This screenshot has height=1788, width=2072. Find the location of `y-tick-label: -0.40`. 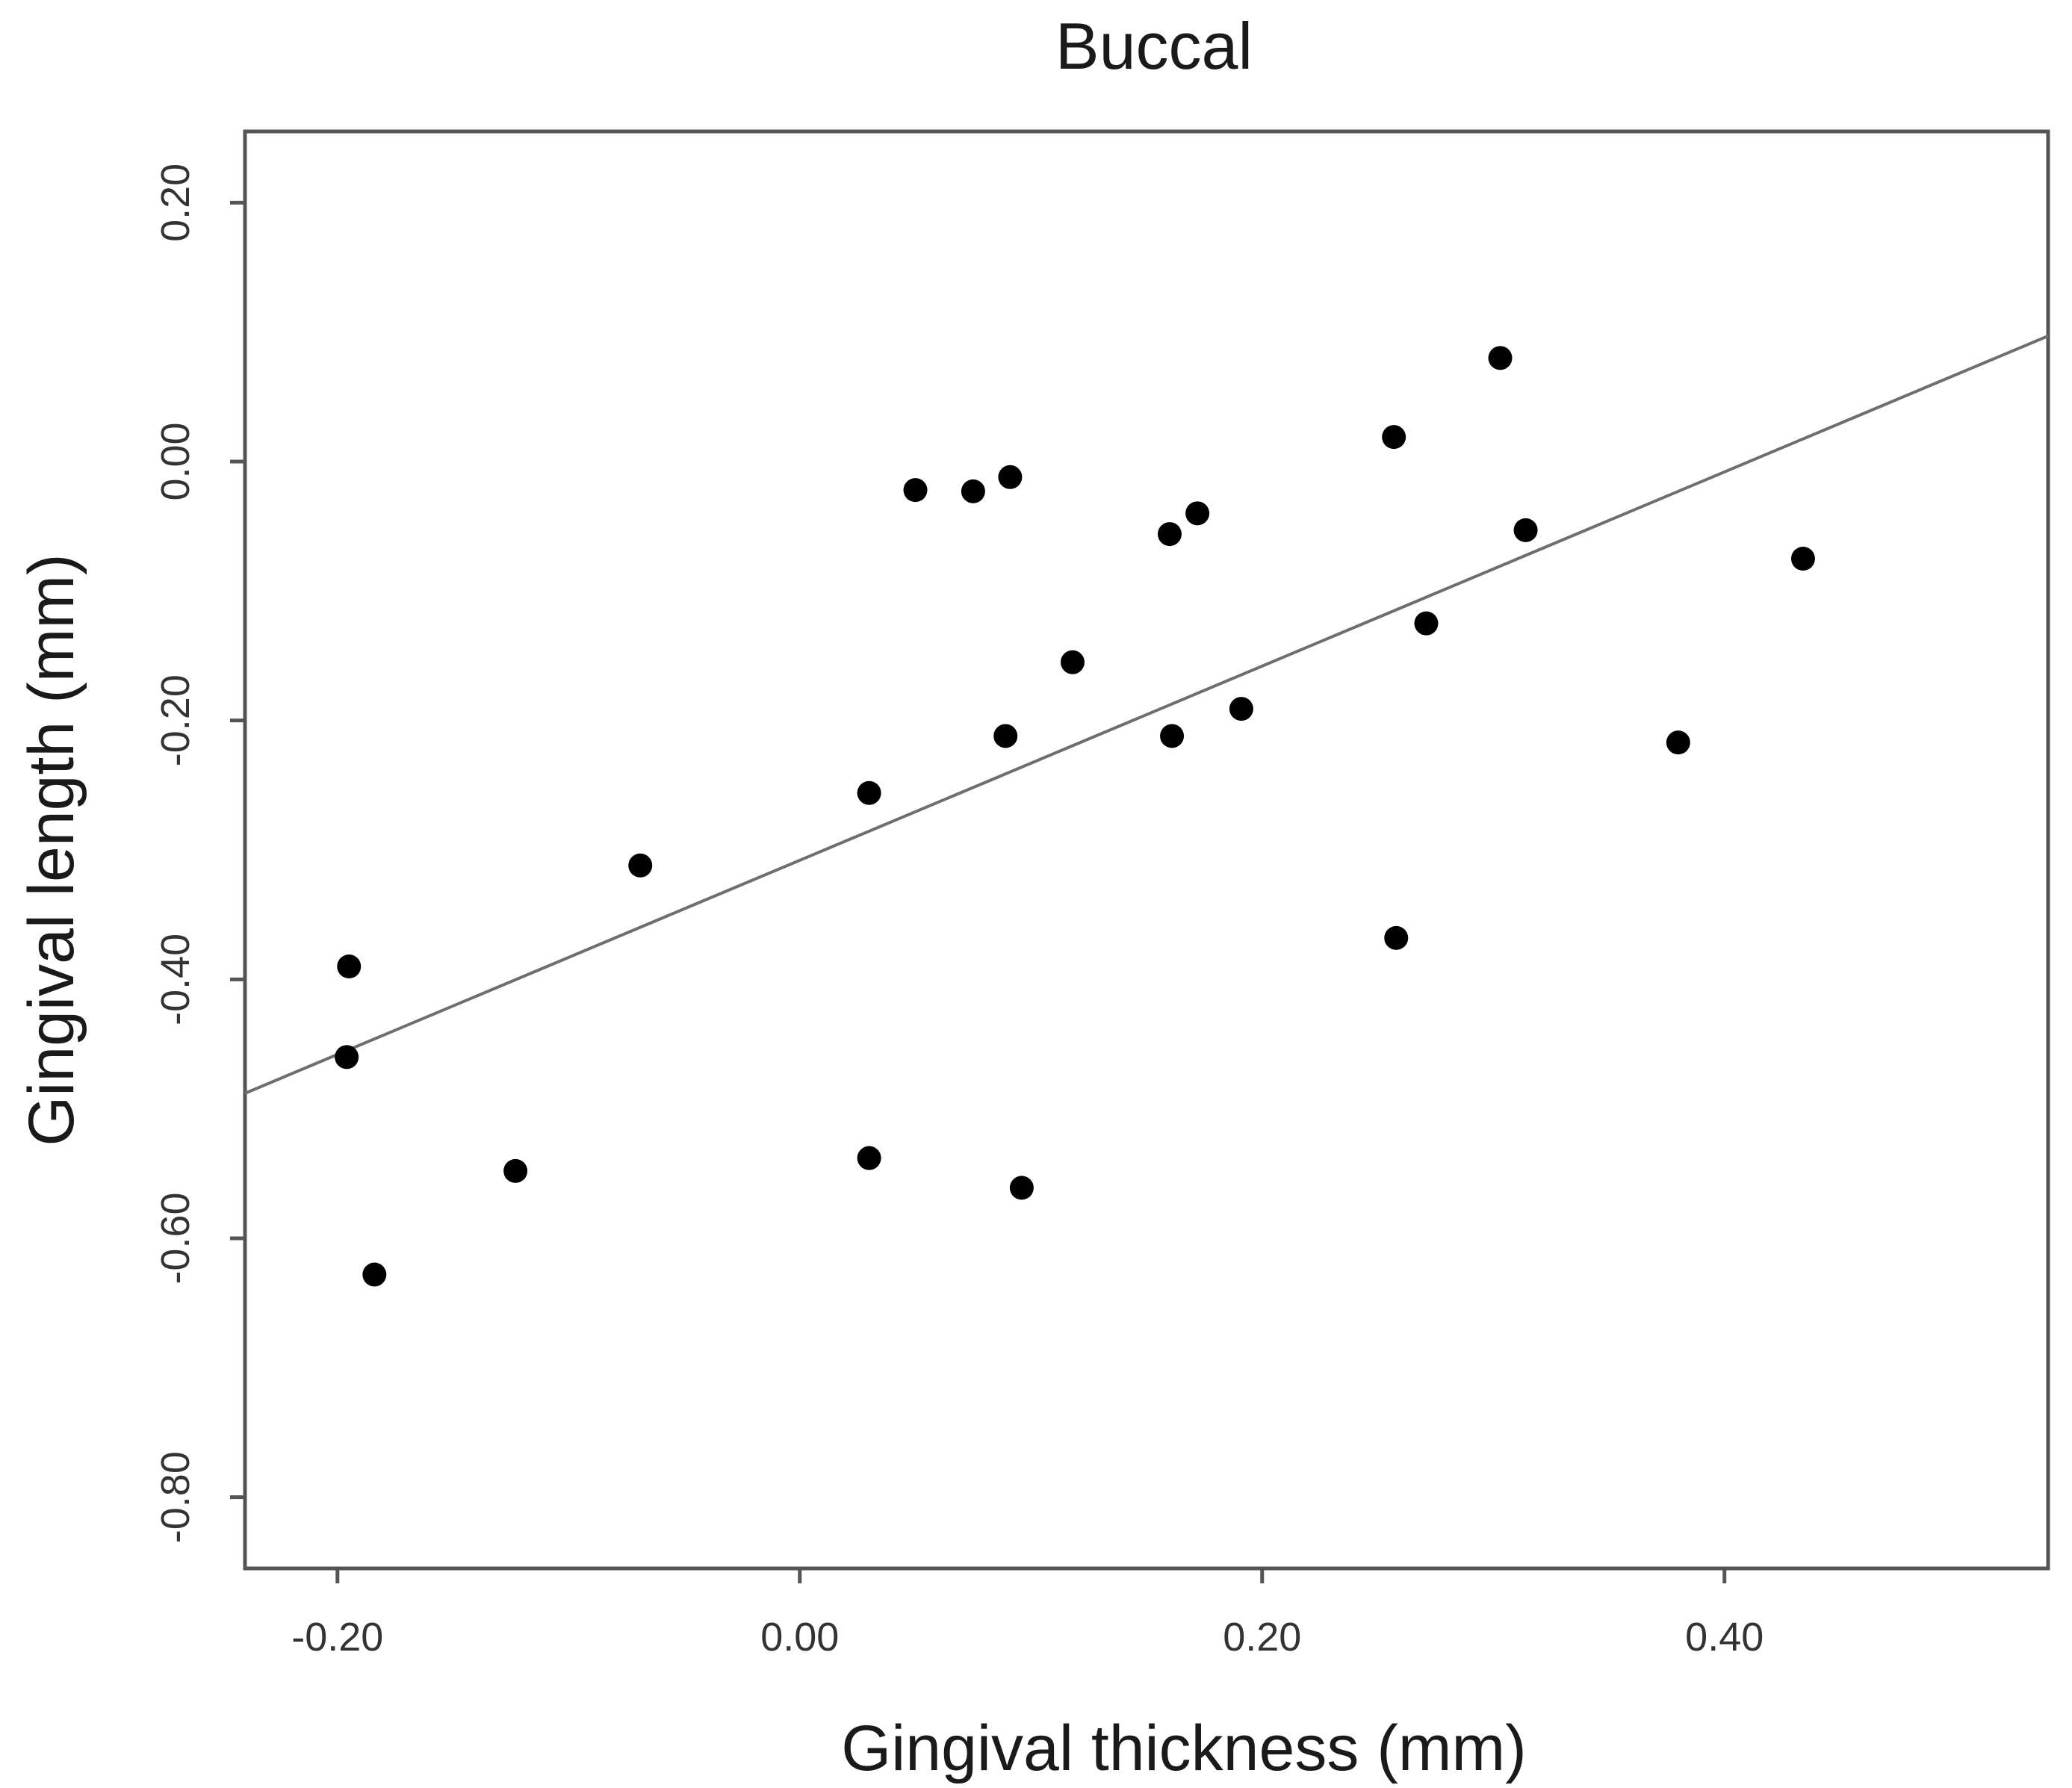

y-tick-label: -0.40 is located at coordinates (175, 979).